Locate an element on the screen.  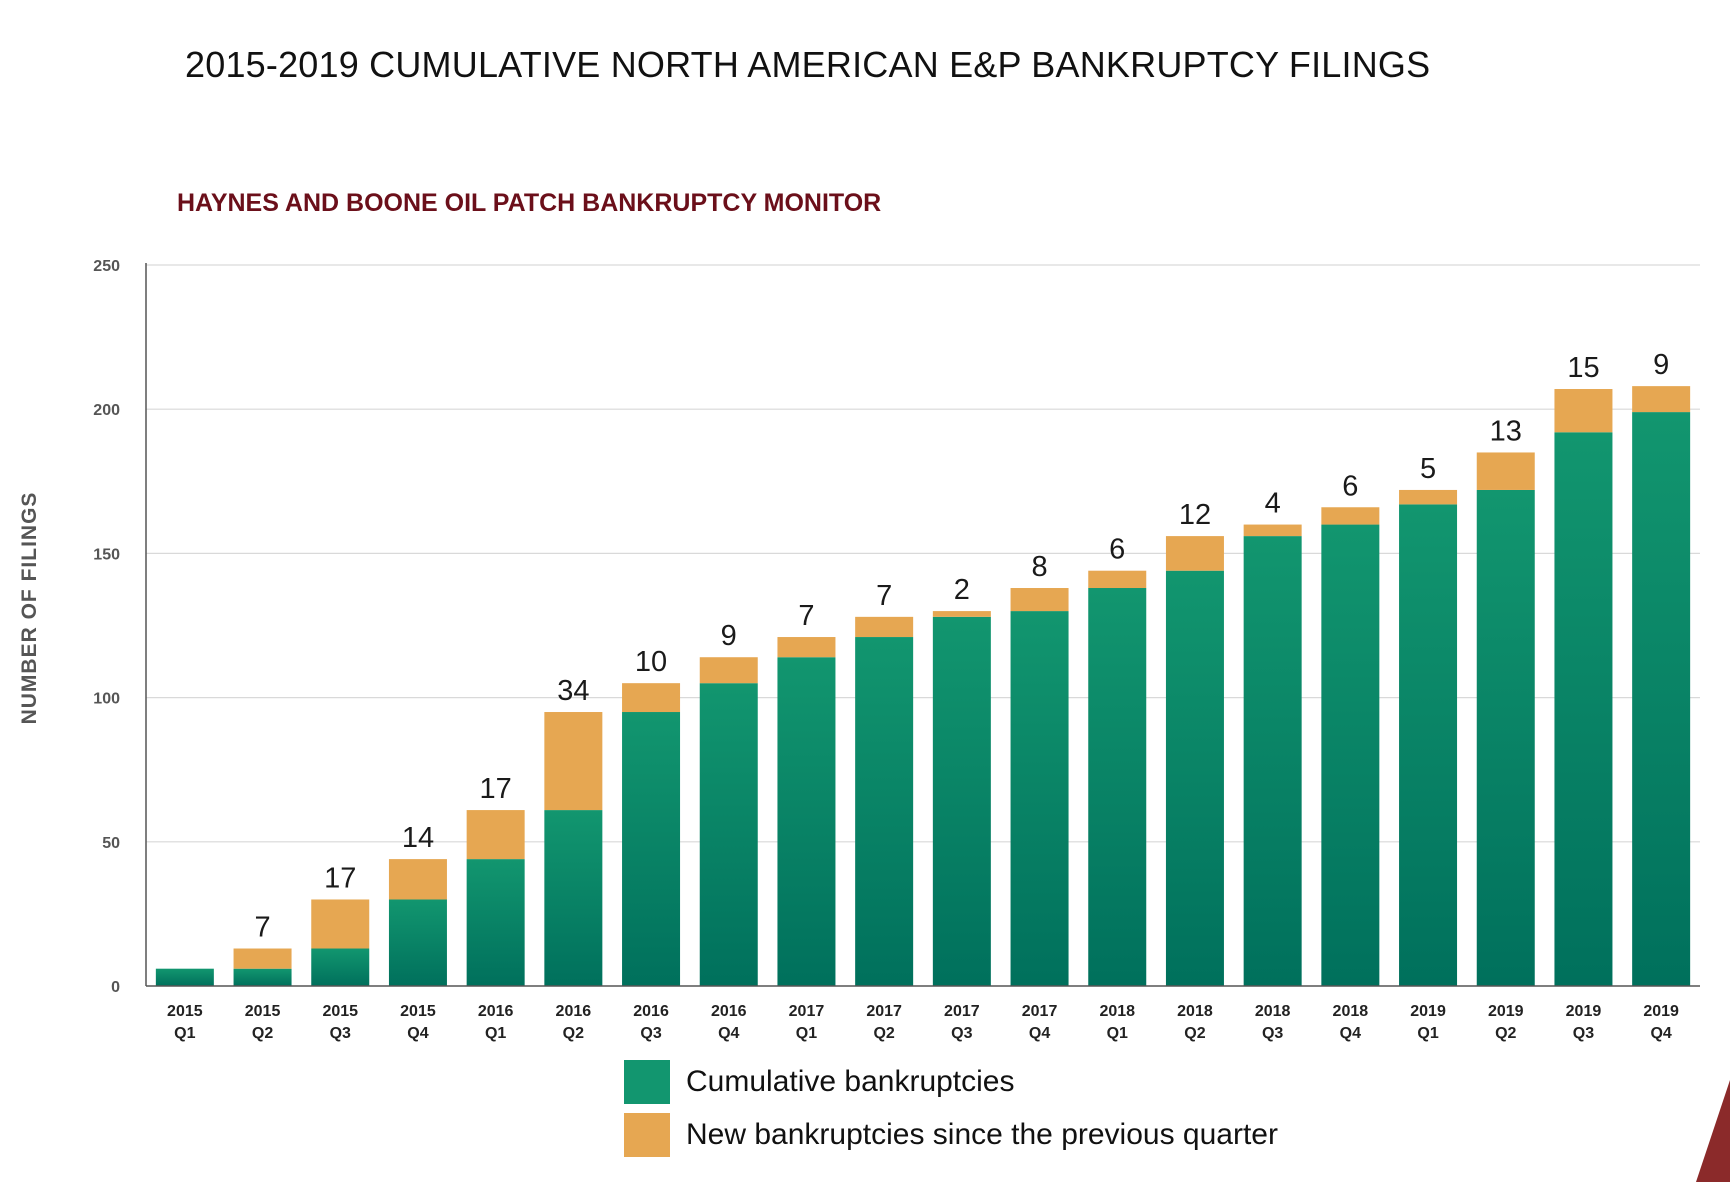
y-tick-label: 250 is located at coordinates (106, 266).